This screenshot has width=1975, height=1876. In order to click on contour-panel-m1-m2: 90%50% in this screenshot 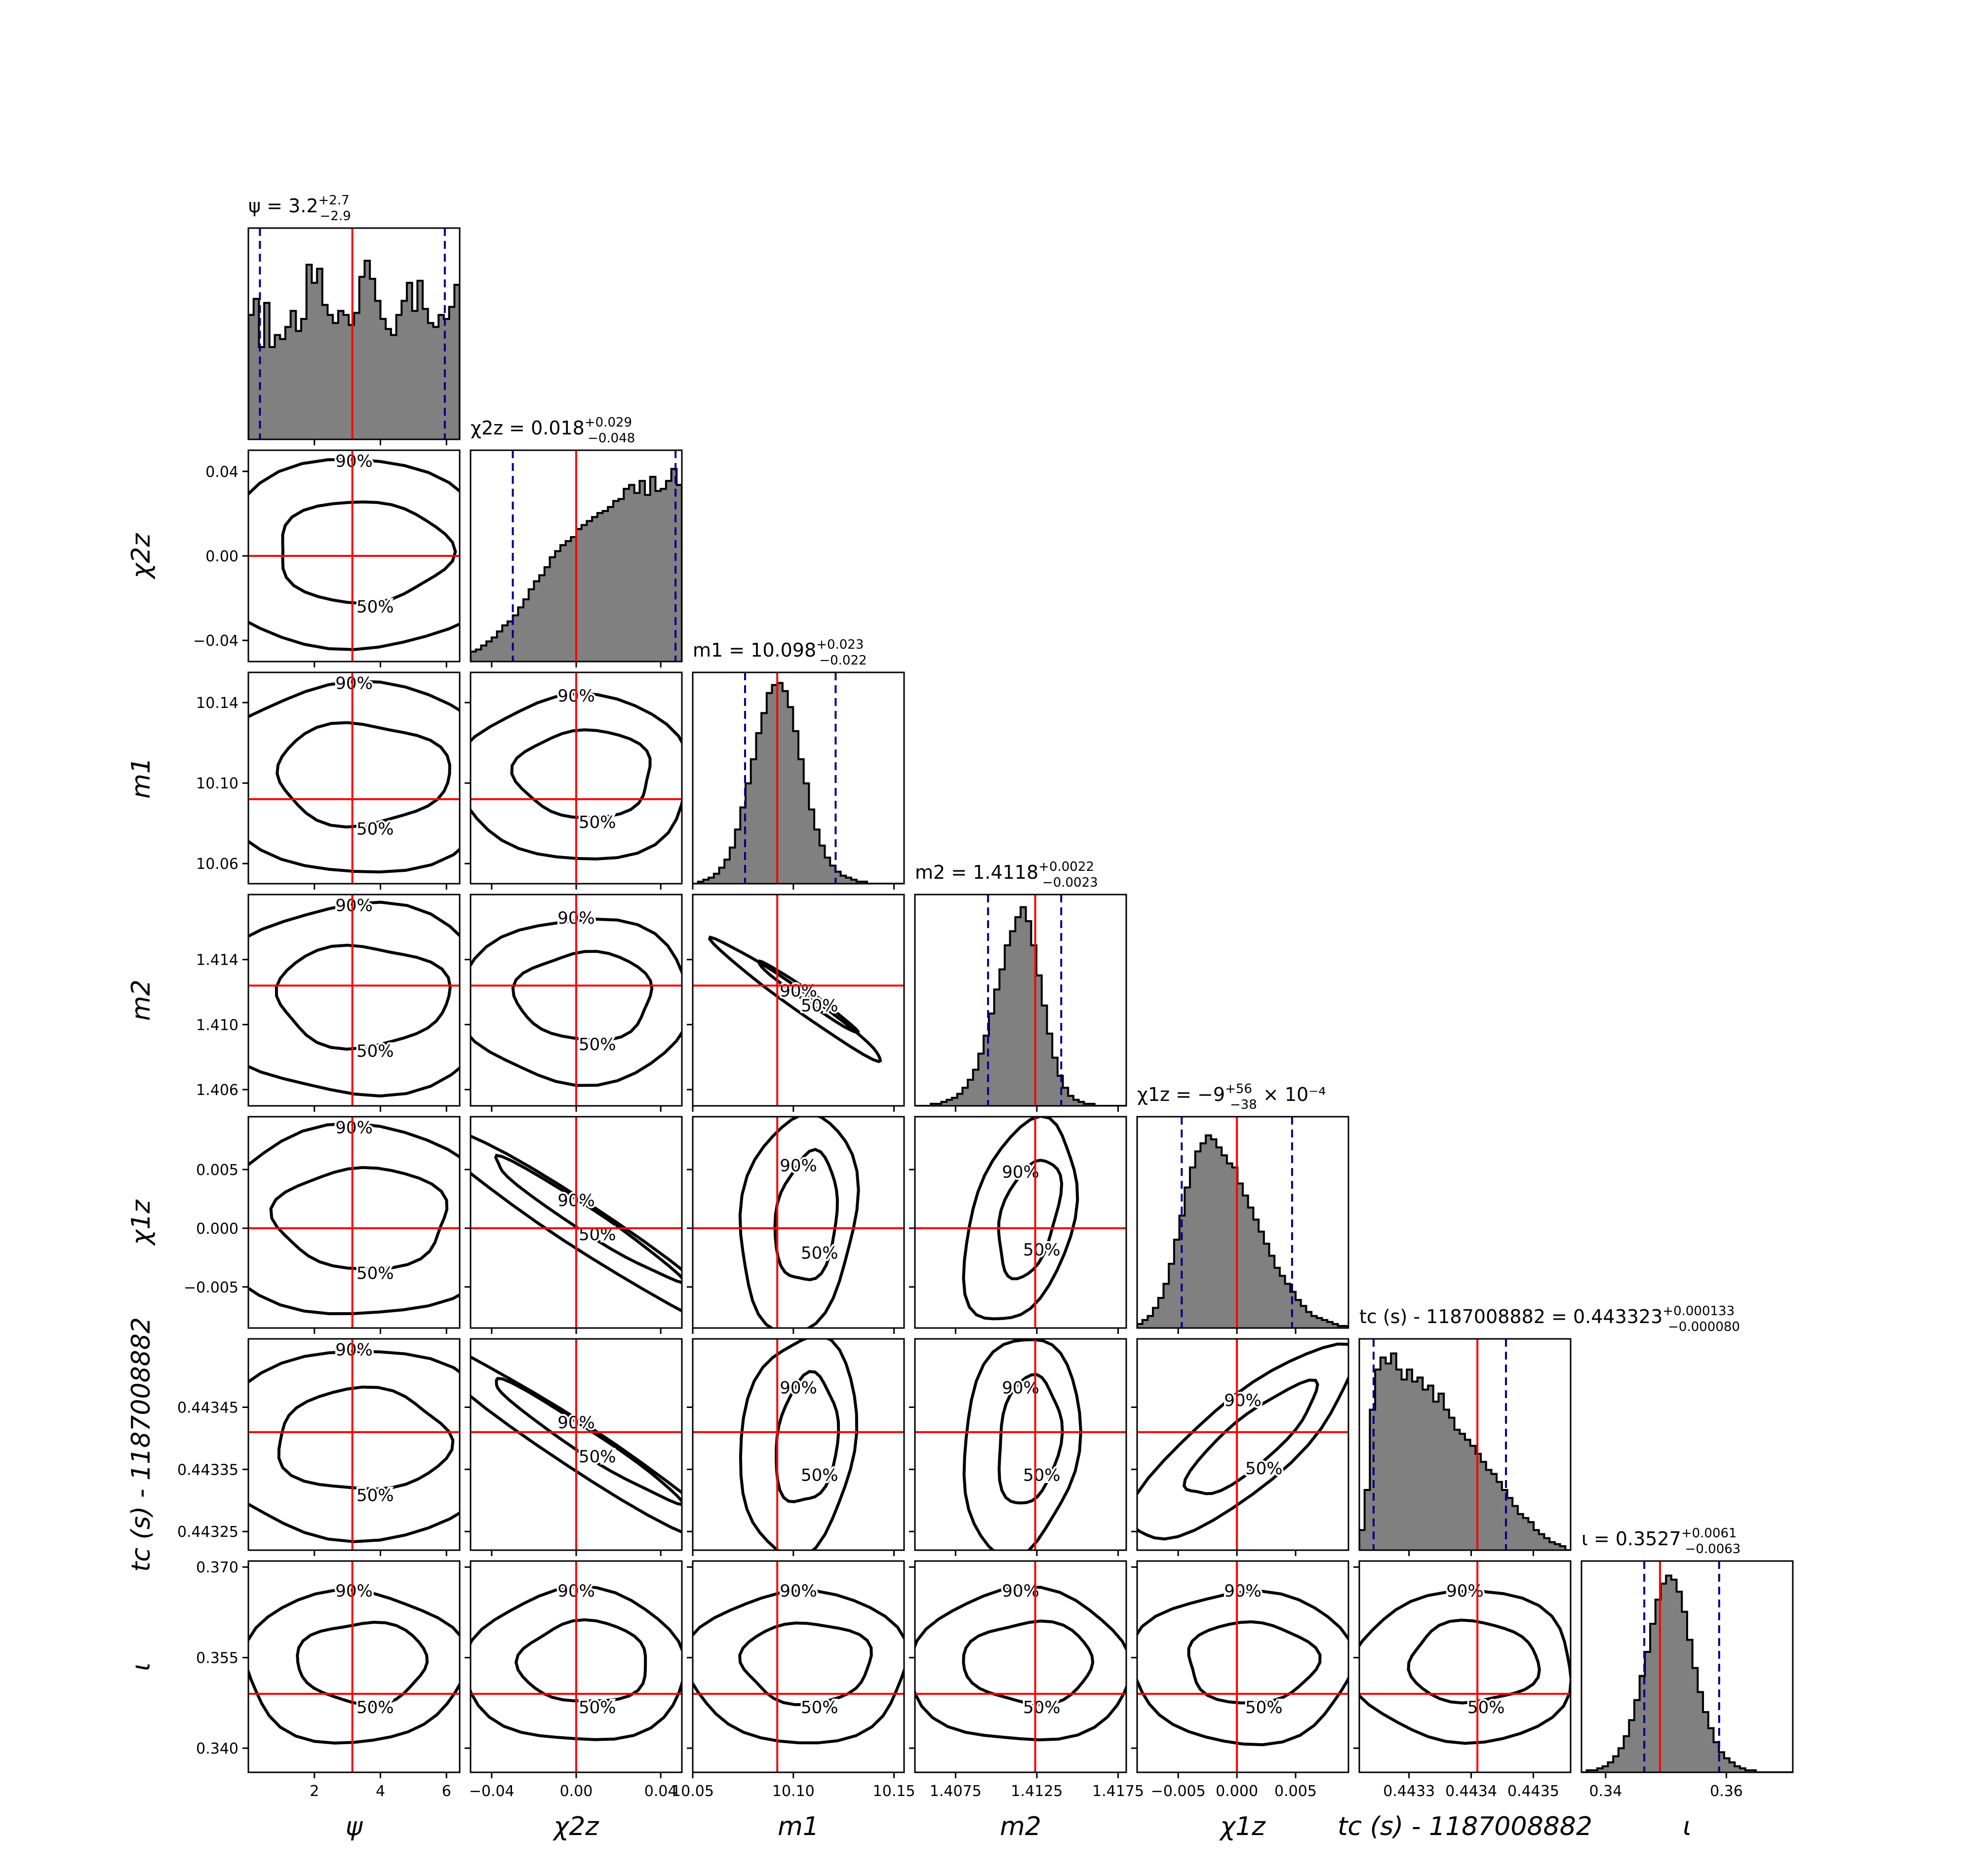, I will do `click(796, 1003)`.